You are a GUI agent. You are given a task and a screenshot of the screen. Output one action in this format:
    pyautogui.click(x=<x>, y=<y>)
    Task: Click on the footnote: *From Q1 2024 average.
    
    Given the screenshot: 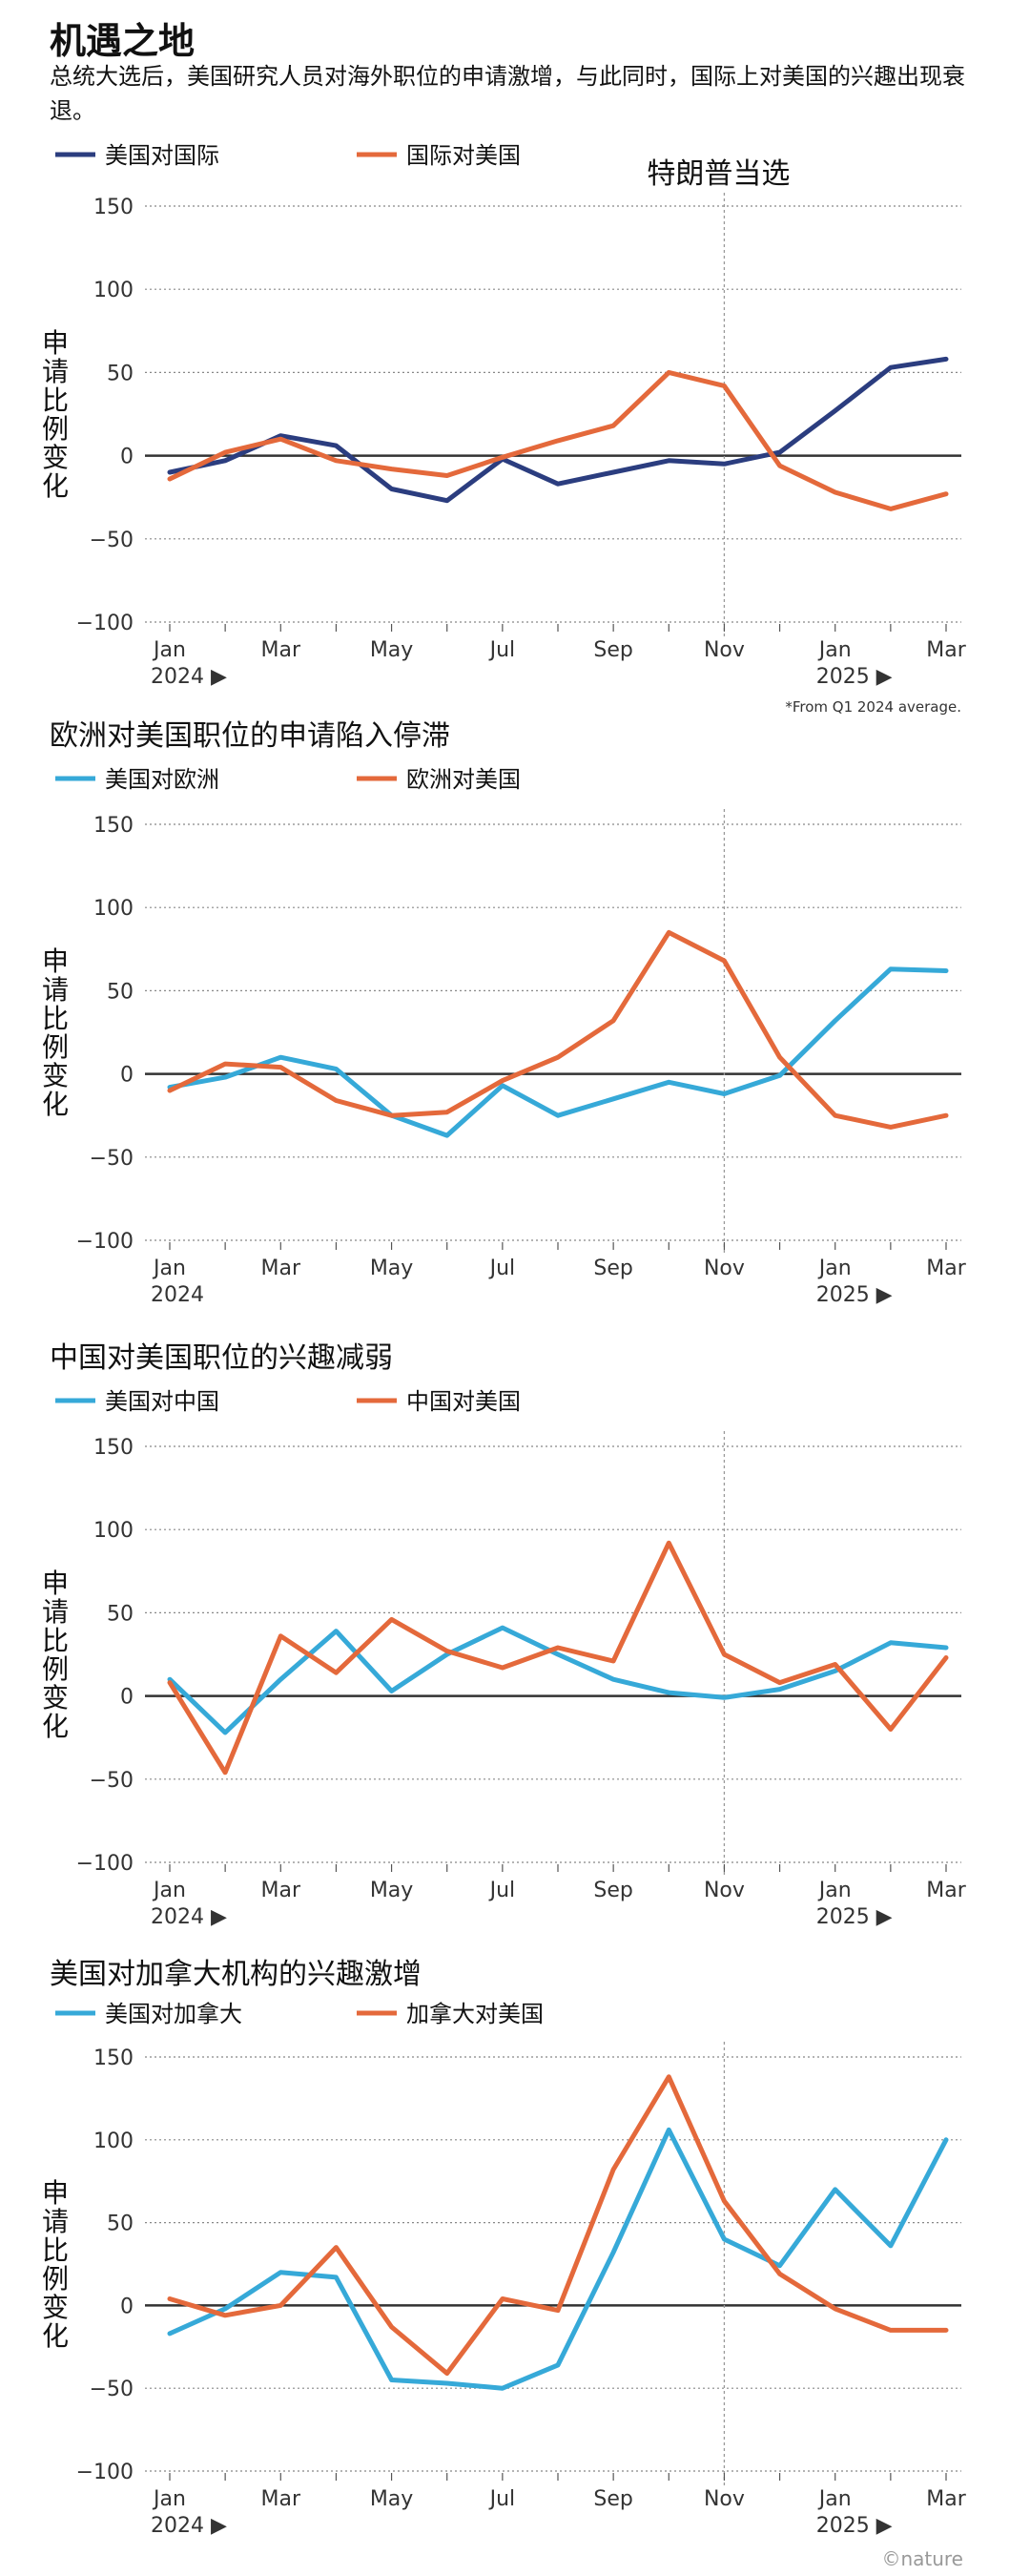 What is the action you would take?
    pyautogui.click(x=873, y=707)
    